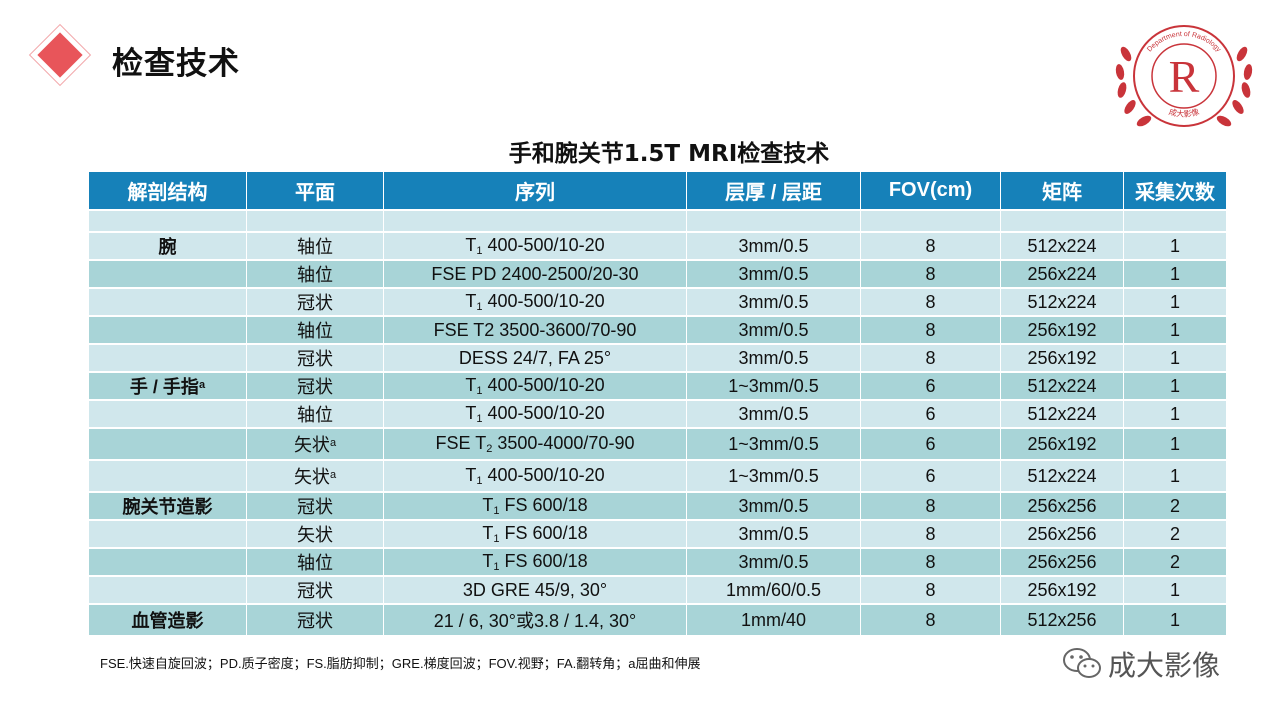 The height and width of the screenshot is (720, 1280). I want to click on table-row: 腕关节造影 冠状 T1 FS 600/18 3mm/0.5 8 256x256 2, so click(657, 505).